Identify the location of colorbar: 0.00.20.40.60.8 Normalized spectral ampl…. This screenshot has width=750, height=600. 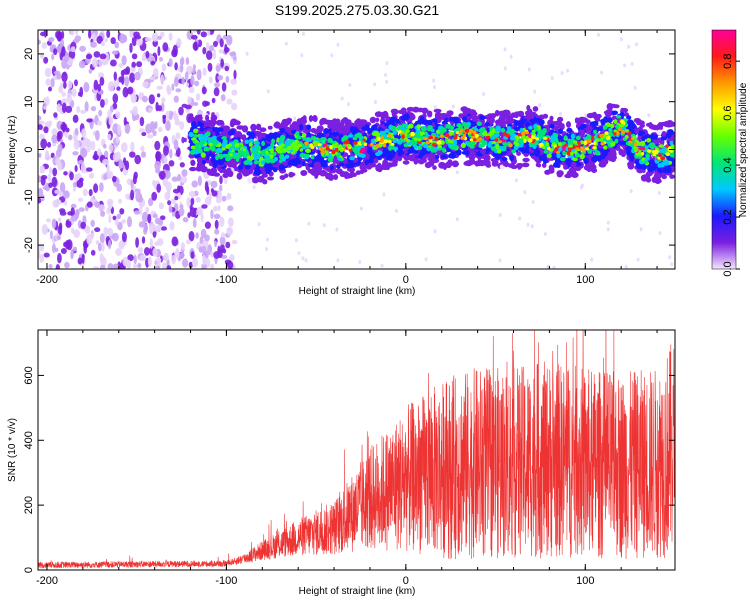
(730, 153).